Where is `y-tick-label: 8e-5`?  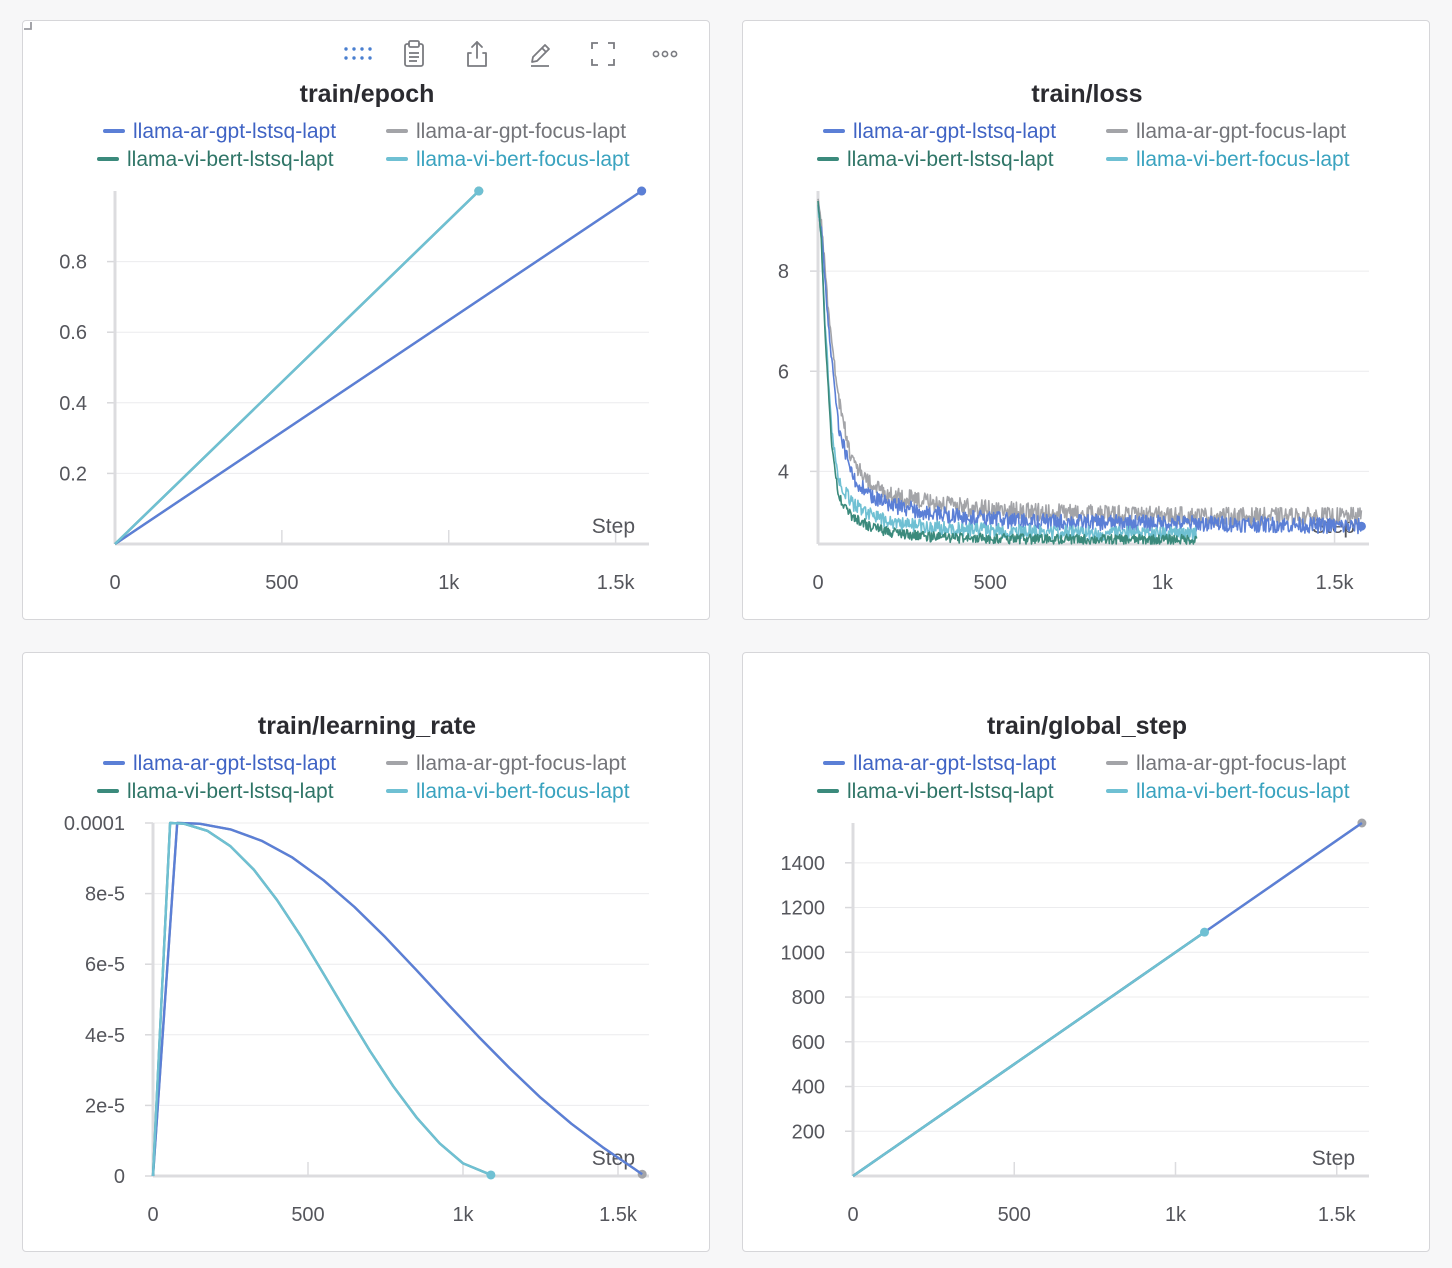 y-tick-label: 8e-5 is located at coordinates (105, 895).